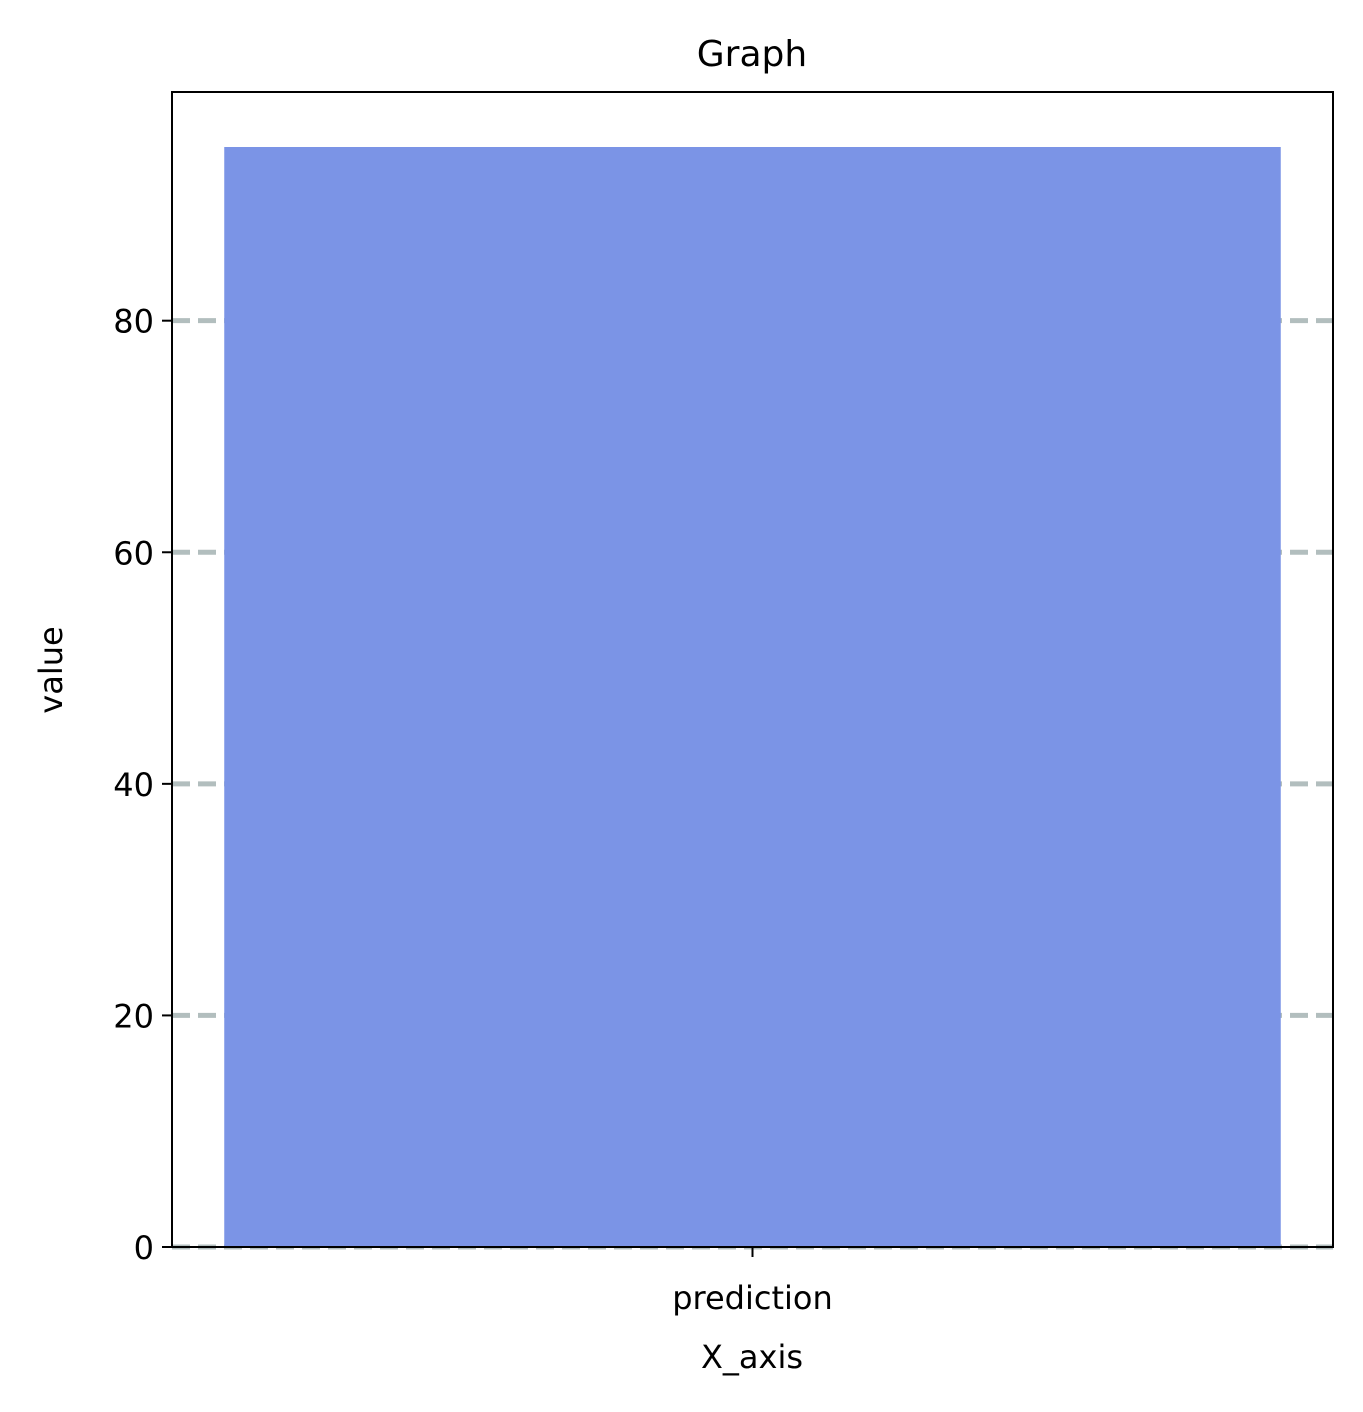  What do you see at coordinates (752, 1357) in the screenshot?
I see `x-axis-label: X_axis` at bounding box center [752, 1357].